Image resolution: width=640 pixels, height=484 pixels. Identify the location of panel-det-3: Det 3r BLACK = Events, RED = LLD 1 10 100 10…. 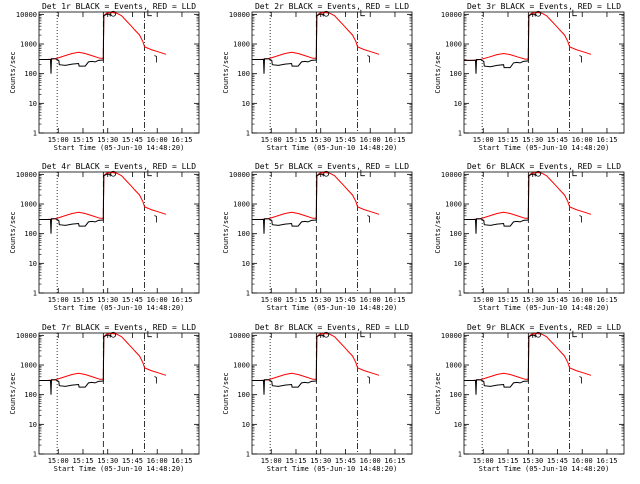
(529, 77).